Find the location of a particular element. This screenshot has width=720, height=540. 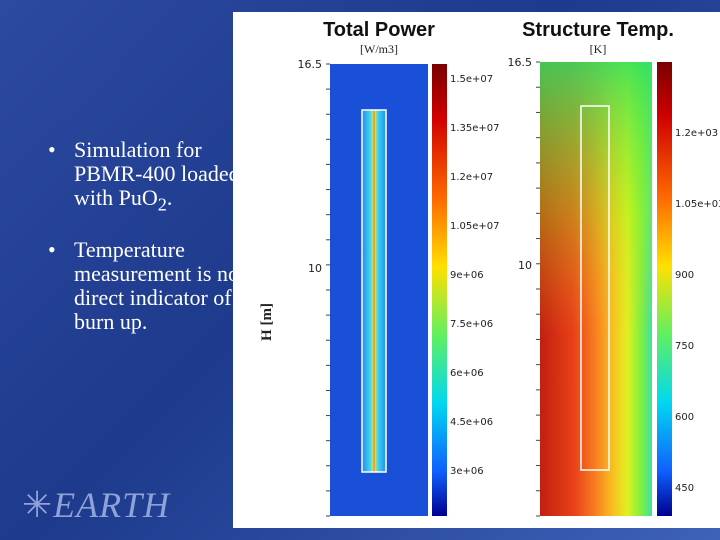

logo: ✳EARTH is located at coordinates (96, 505).